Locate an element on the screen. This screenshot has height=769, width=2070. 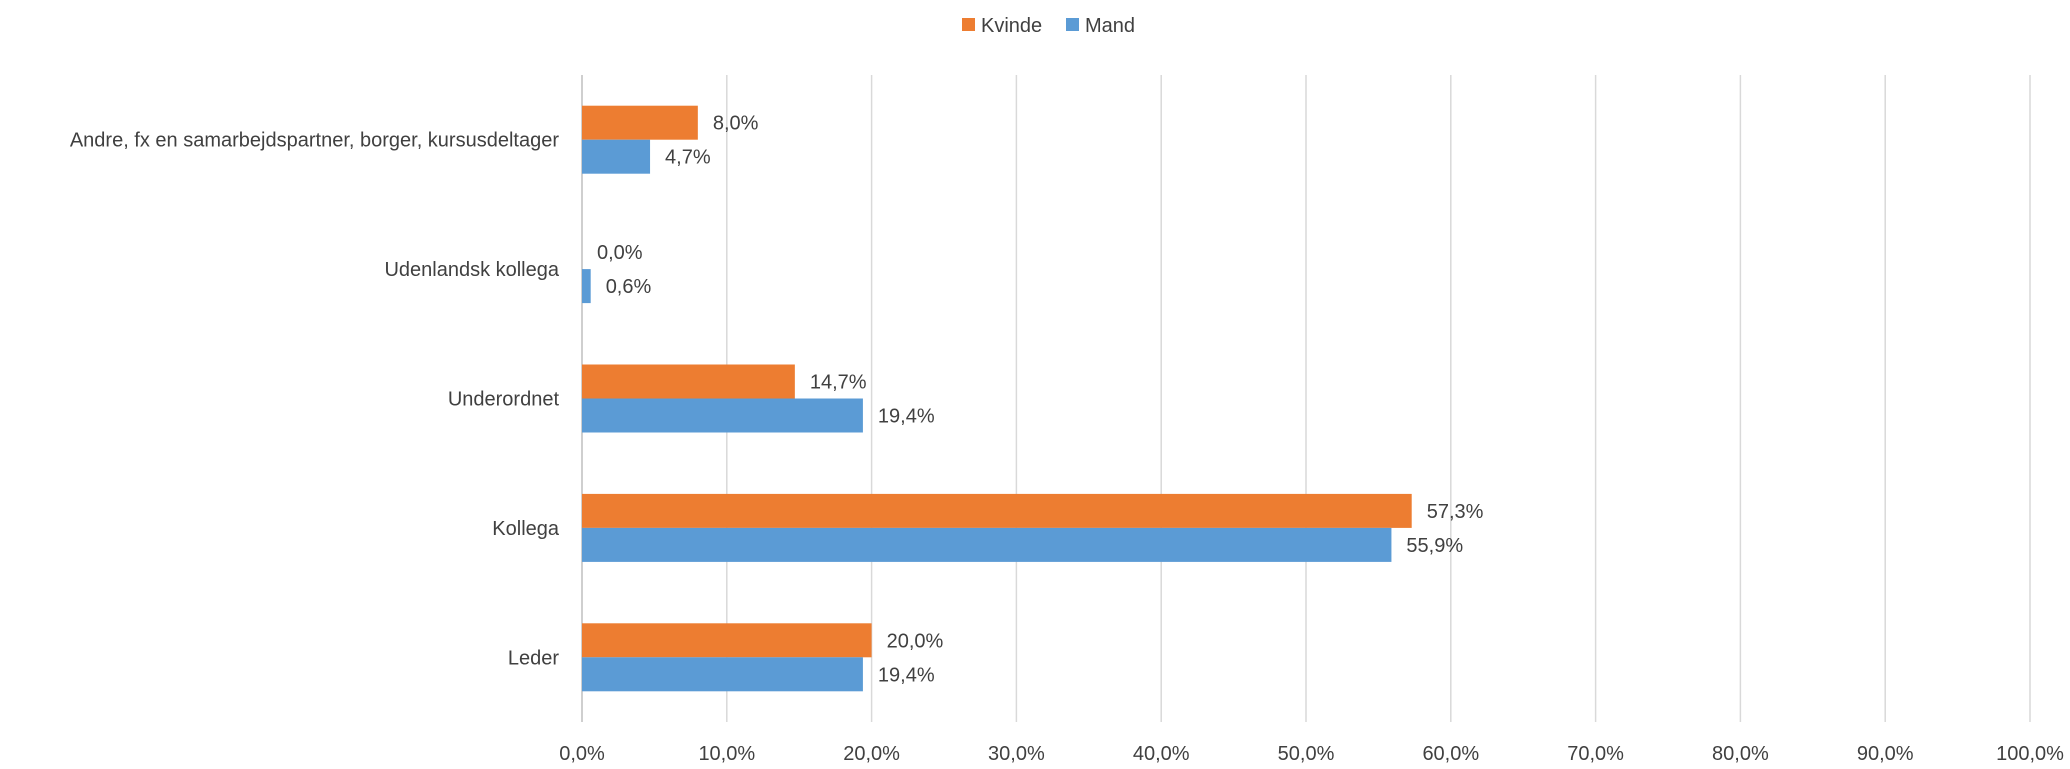
data-label-kvinde: 57,3% is located at coordinates (1455, 512).